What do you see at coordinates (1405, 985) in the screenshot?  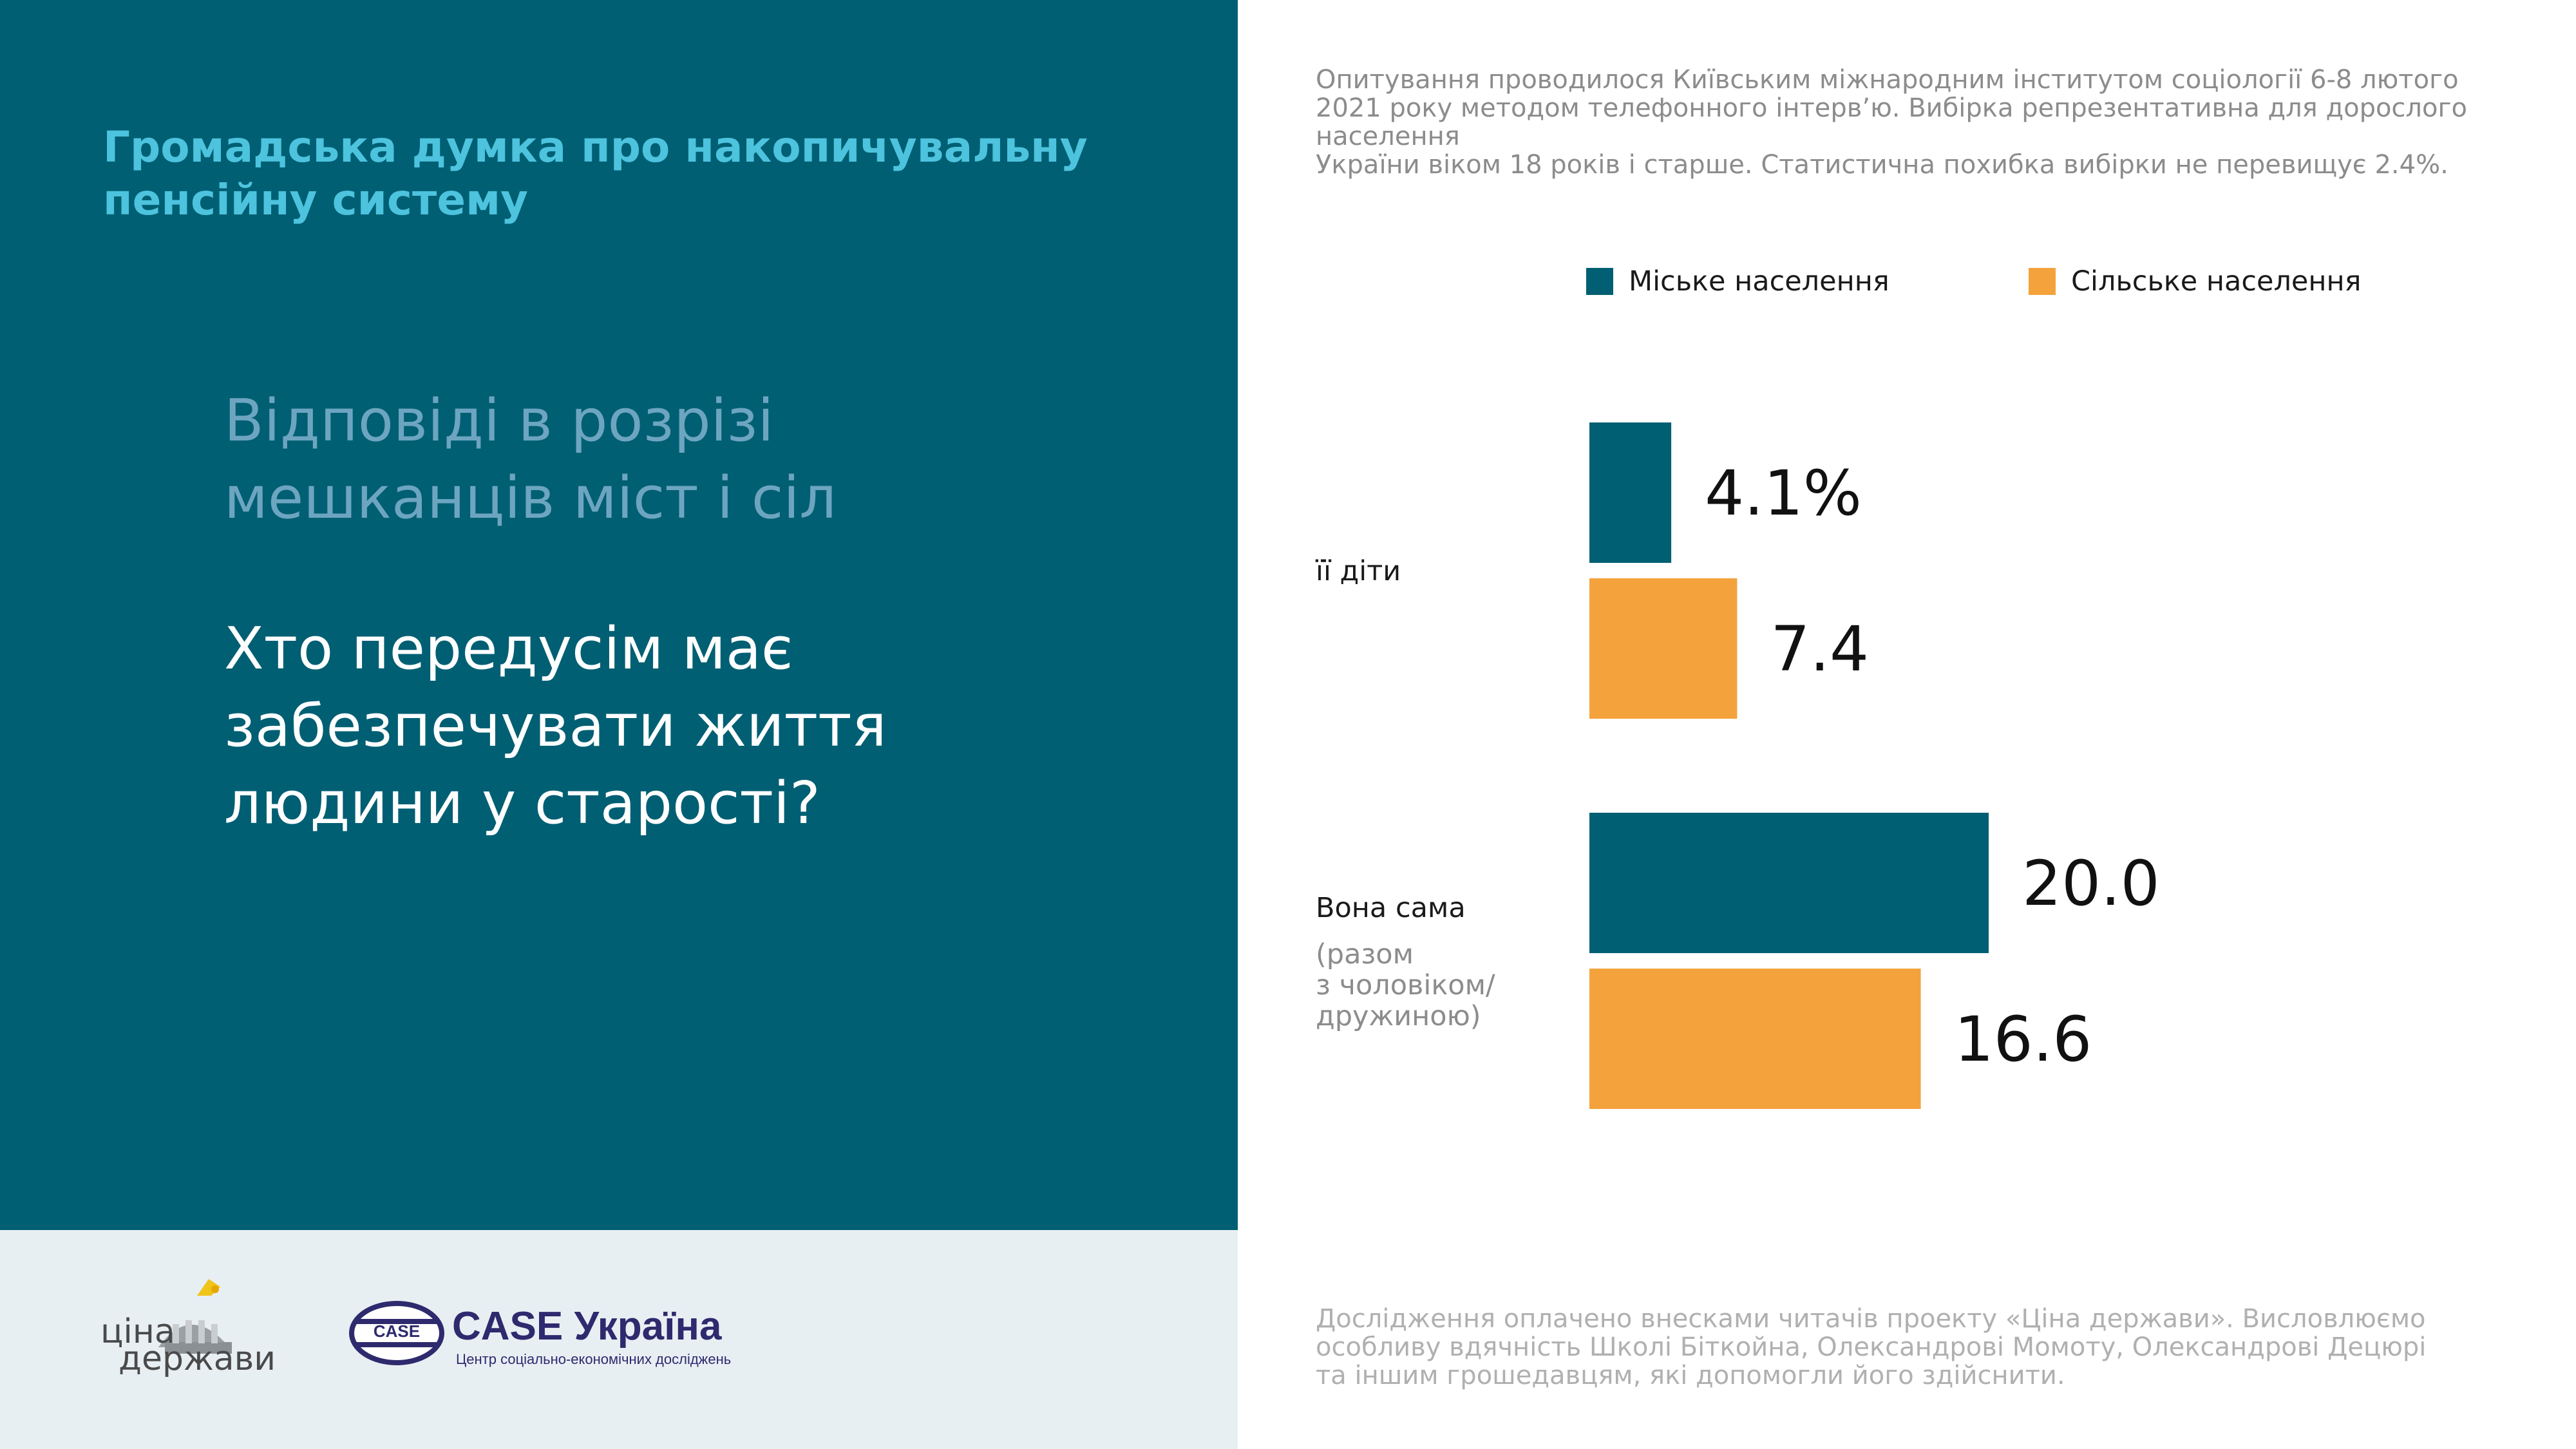 I see `category-note-self: (разом з чоловіком/ дружиною)` at bounding box center [1405, 985].